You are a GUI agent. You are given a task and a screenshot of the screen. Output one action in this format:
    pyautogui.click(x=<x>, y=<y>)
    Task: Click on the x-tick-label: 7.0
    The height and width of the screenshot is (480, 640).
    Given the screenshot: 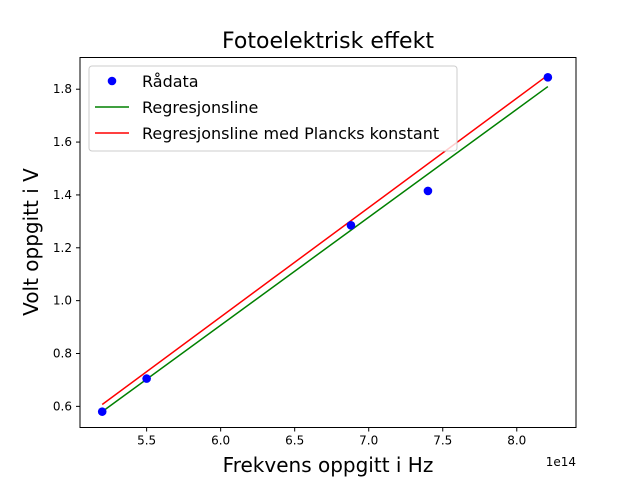 What is the action you would take?
    pyautogui.click(x=368, y=441)
    